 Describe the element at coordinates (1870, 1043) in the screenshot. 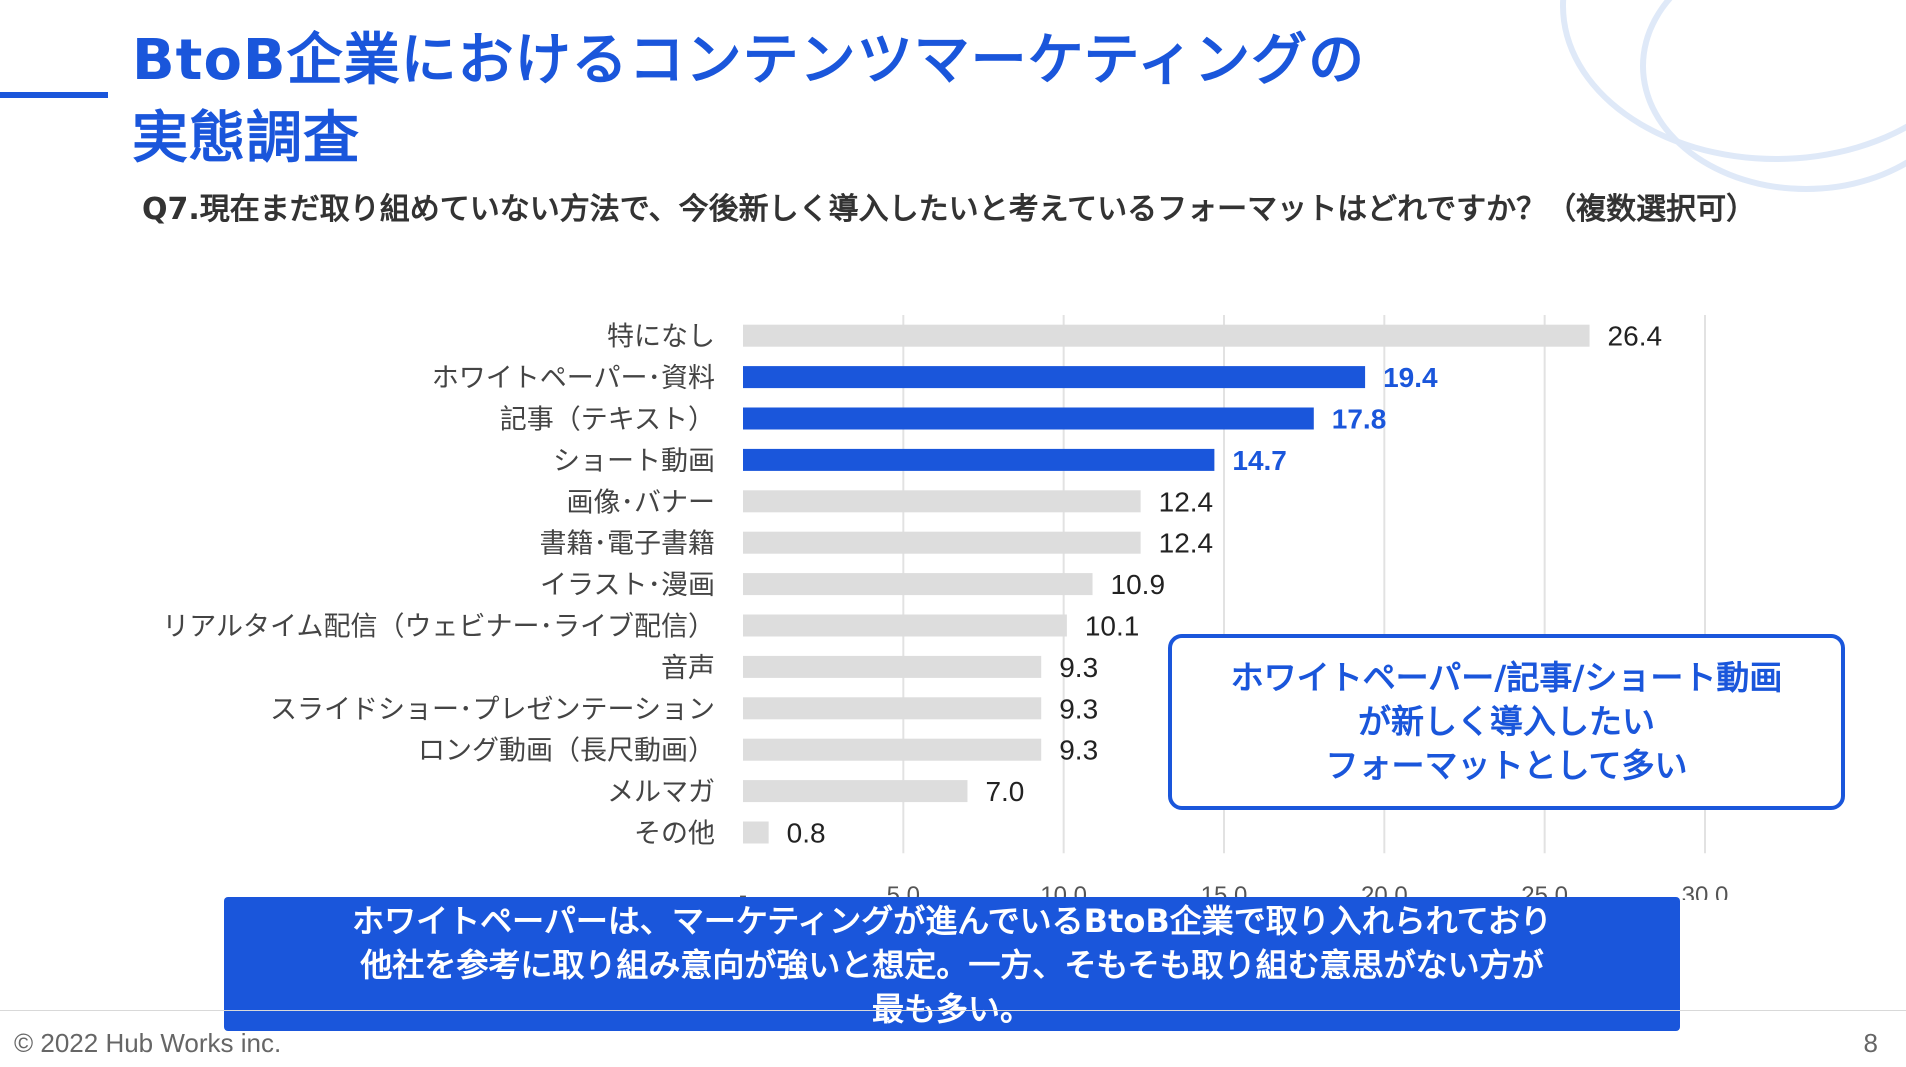

I see `page-number: 8` at that location.